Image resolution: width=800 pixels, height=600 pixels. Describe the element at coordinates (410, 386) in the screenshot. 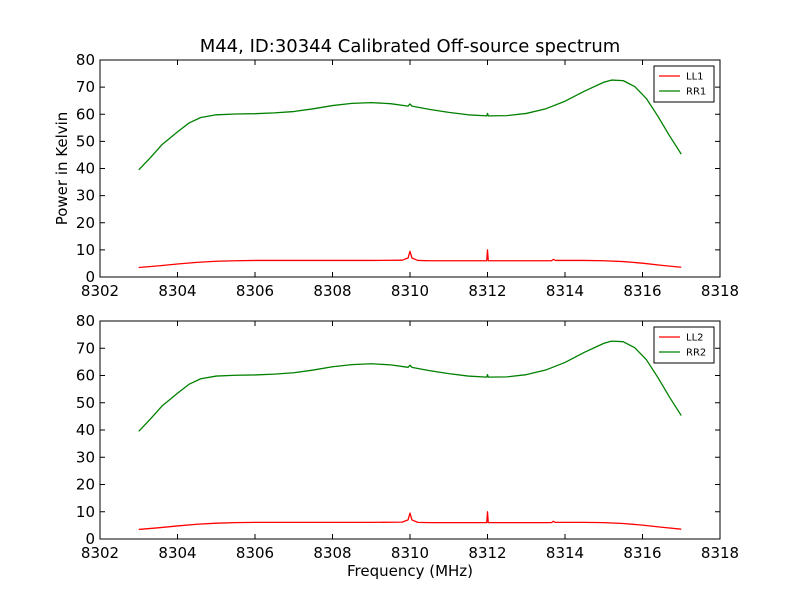

I see `series-line-rr2` at that location.